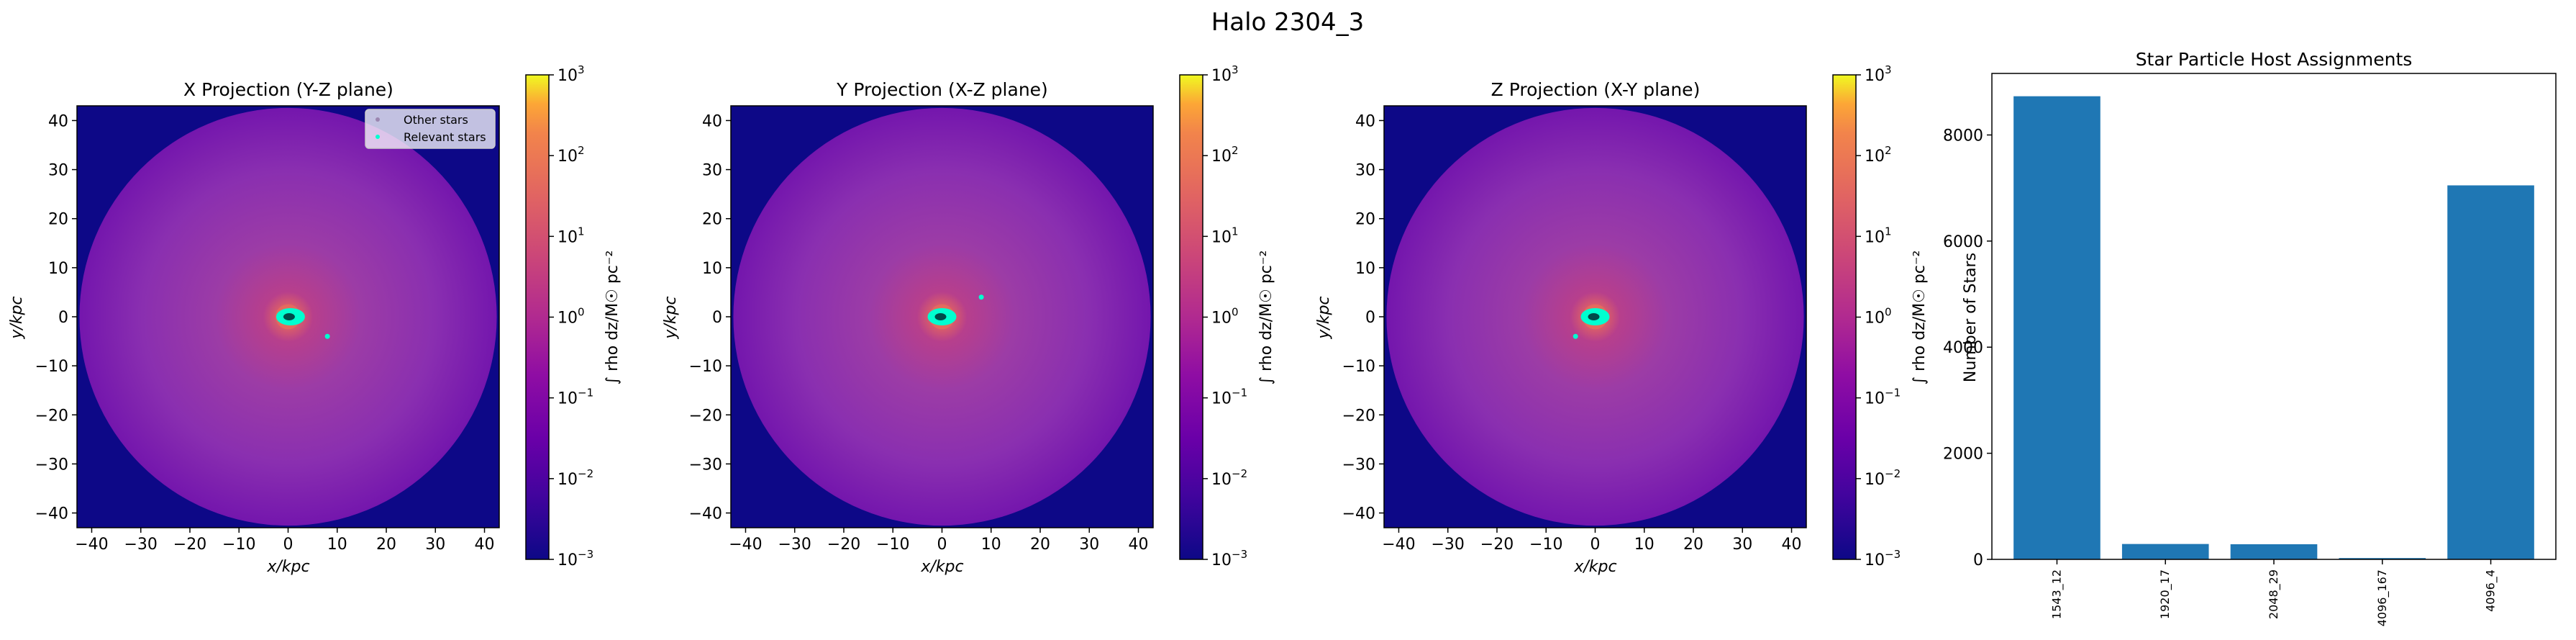 The height and width of the screenshot is (640, 2576). I want to click on y-tick-label: −20, so click(705, 416).